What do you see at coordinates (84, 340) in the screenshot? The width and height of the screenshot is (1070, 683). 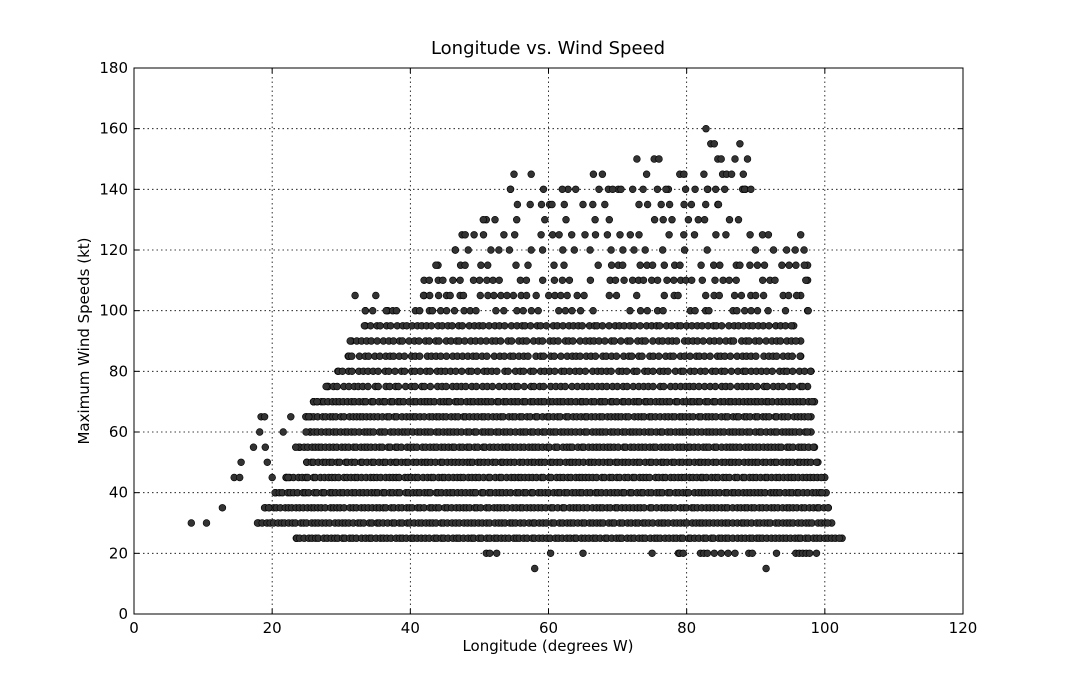 I see `y-axis-label: Maximum Wind Speeds (kt)` at bounding box center [84, 340].